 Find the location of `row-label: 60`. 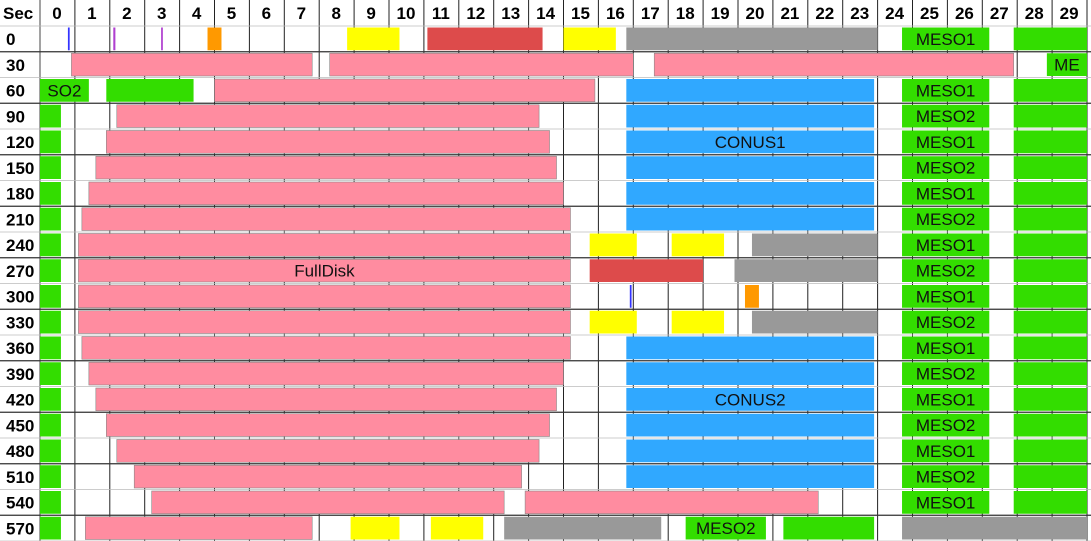

row-label: 60 is located at coordinates (15, 91).